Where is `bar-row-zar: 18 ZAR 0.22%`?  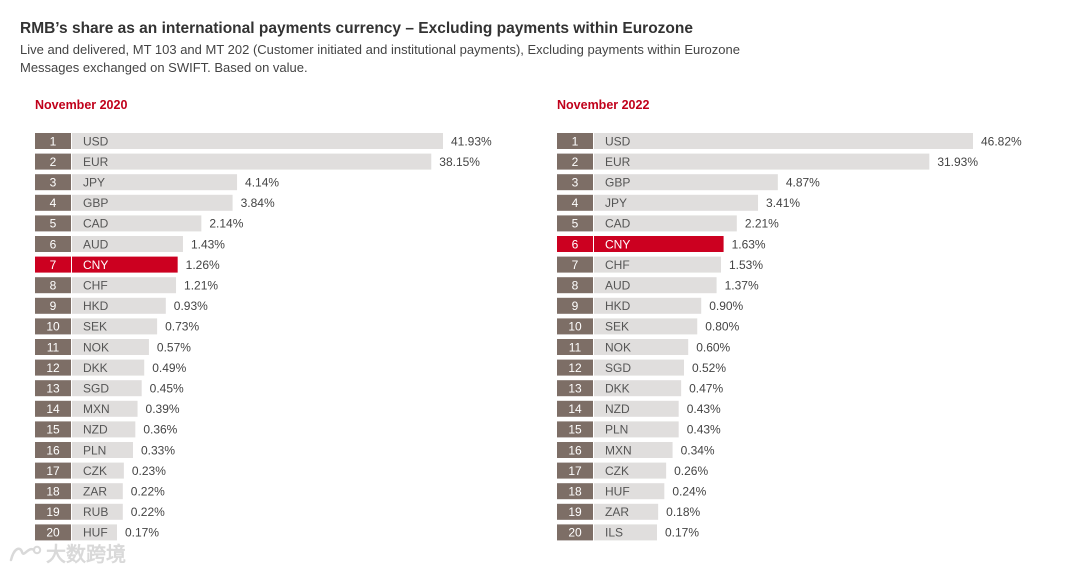
bar-row-zar: 18 ZAR 0.22% is located at coordinates (100, 491).